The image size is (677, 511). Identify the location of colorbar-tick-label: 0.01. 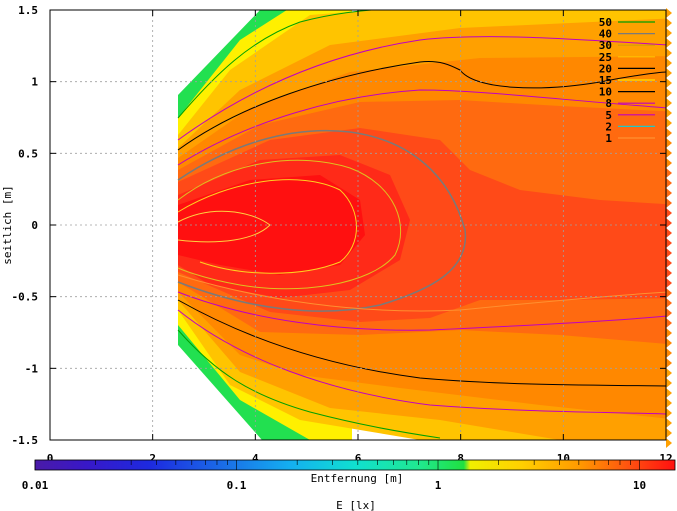
(35, 485).